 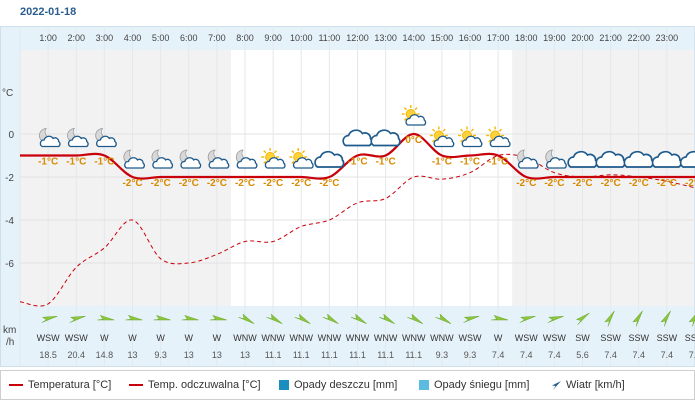 I want to click on hour-label: 17:00, so click(x=498, y=38).